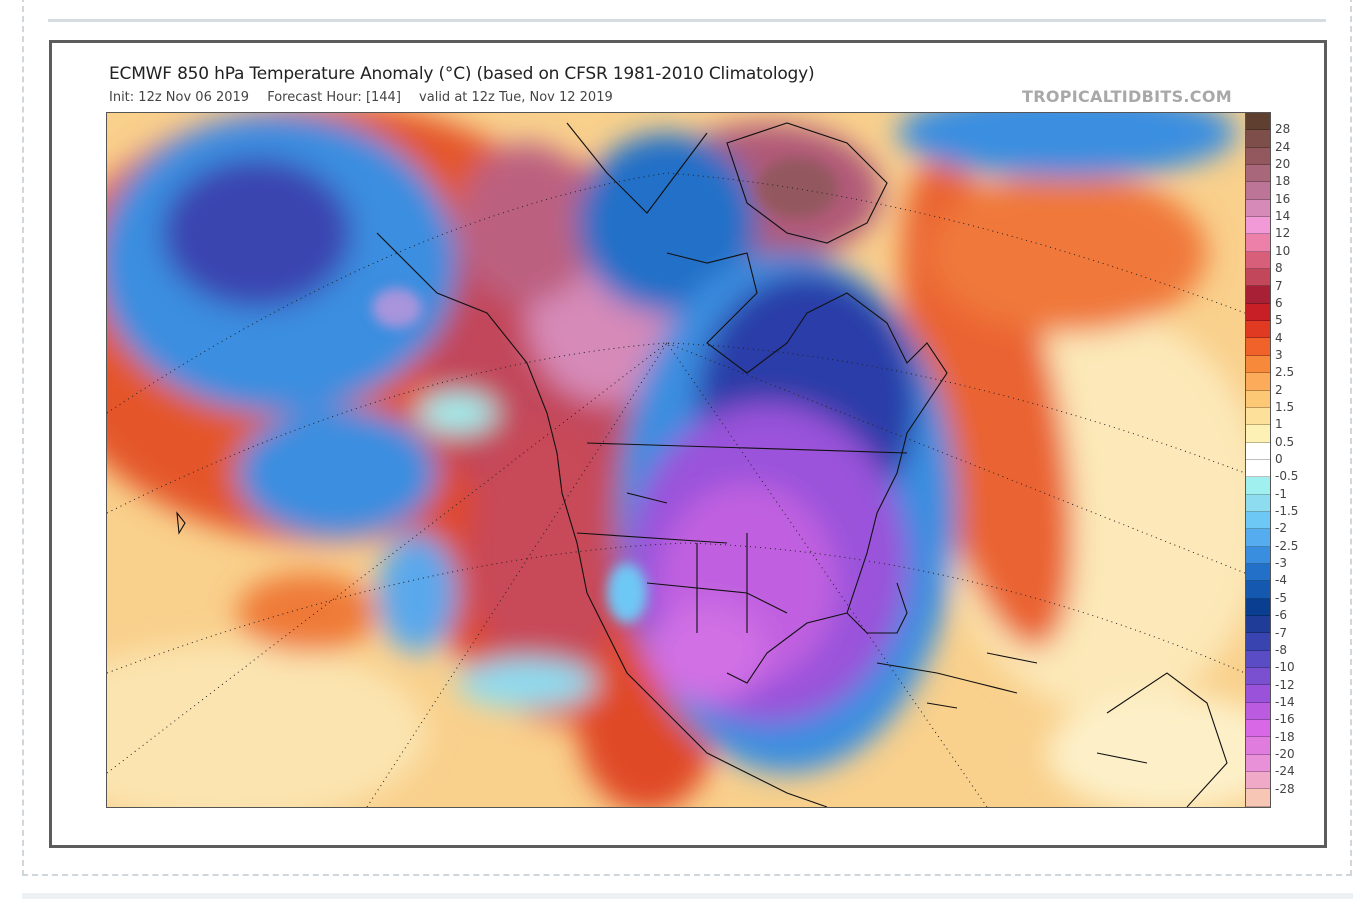  Describe the element at coordinates (1285, 372) in the screenshot. I see `colorbar-label: 2.5` at that location.